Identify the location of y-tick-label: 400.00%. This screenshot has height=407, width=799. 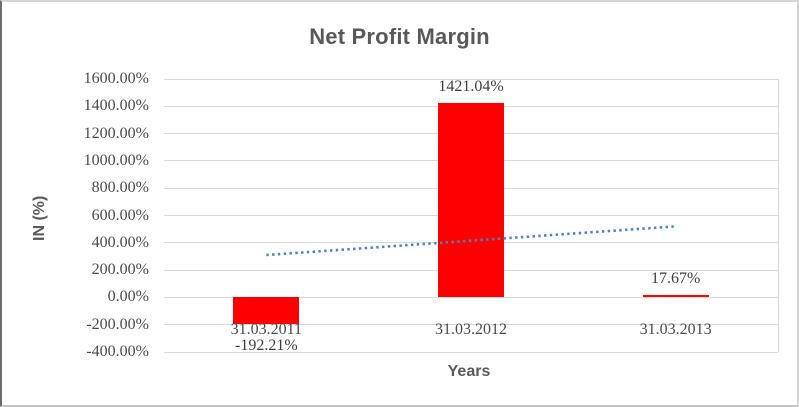
(120, 242).